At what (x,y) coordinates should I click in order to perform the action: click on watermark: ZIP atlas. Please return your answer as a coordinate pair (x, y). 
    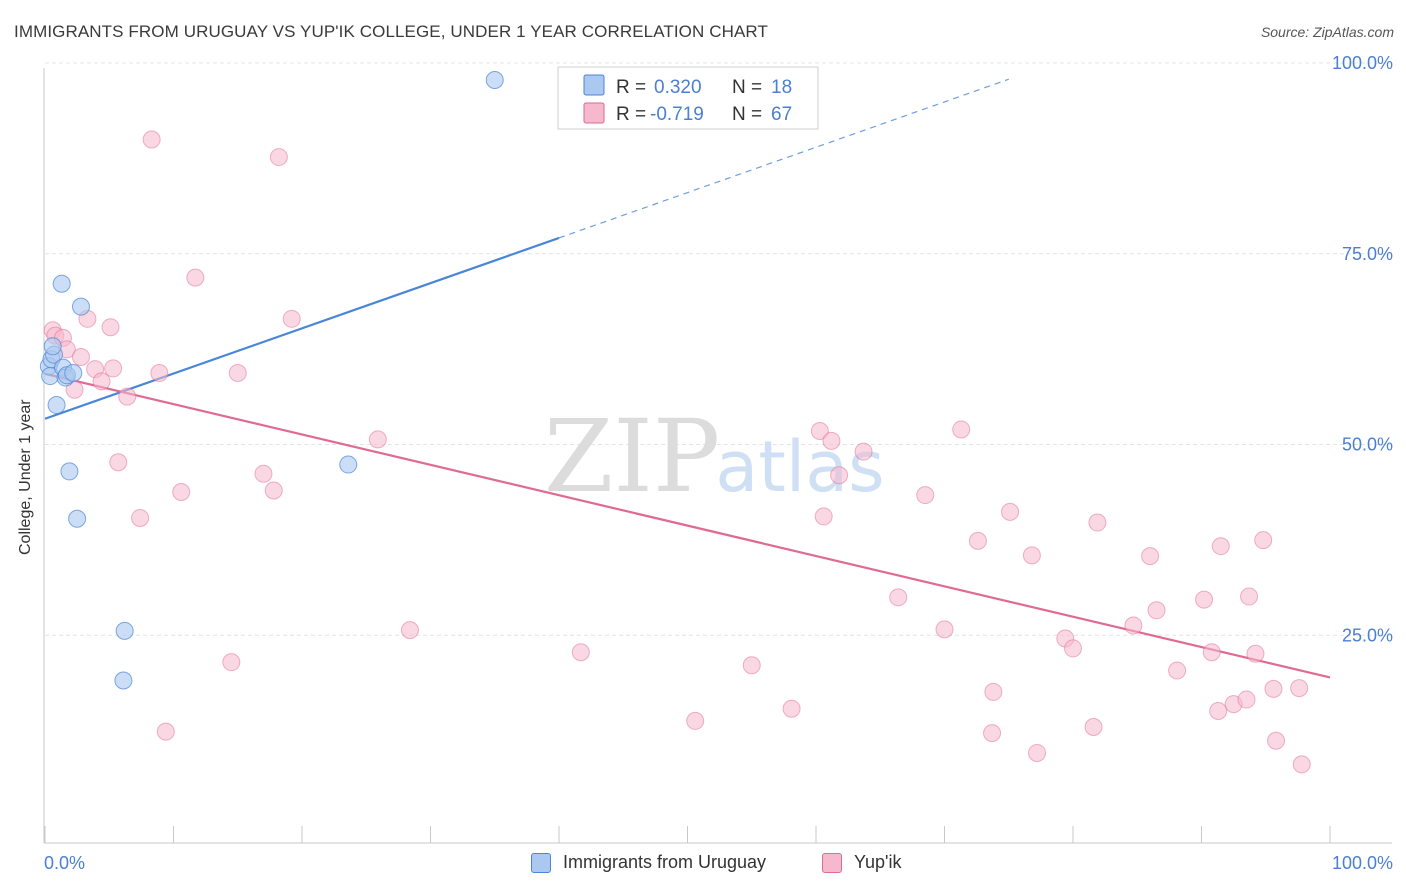
    Looking at the image, I should click on (714, 456).